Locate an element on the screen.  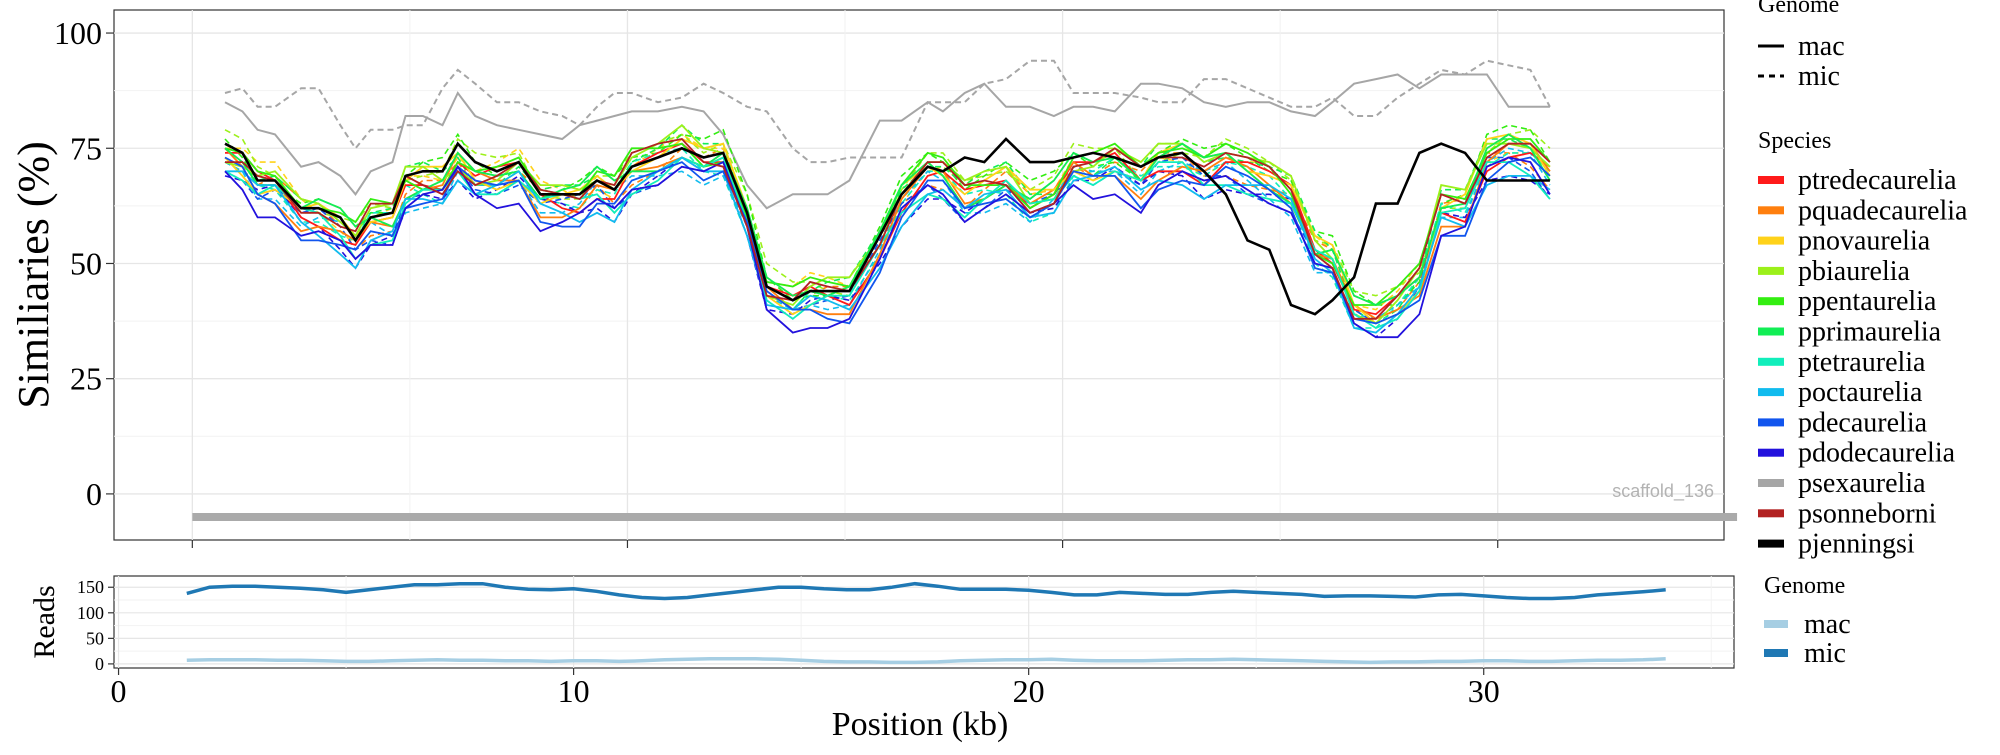
species-legend-label: pnovaurelia is located at coordinates (1864, 241).